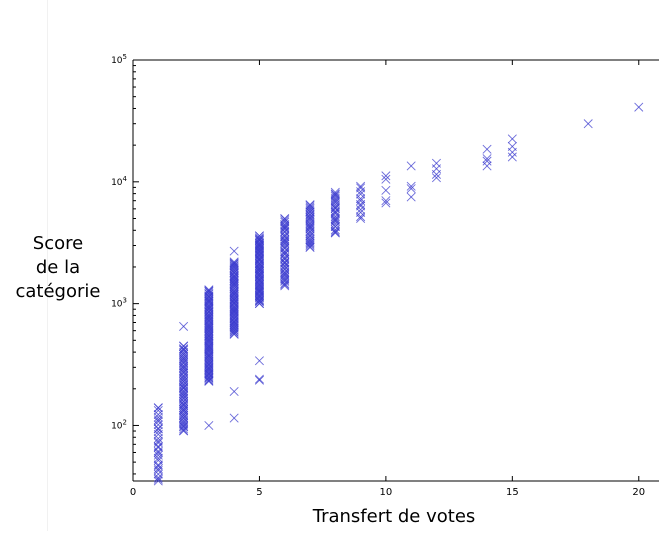  I want to click on x-tick-label: 10, so click(386, 492).